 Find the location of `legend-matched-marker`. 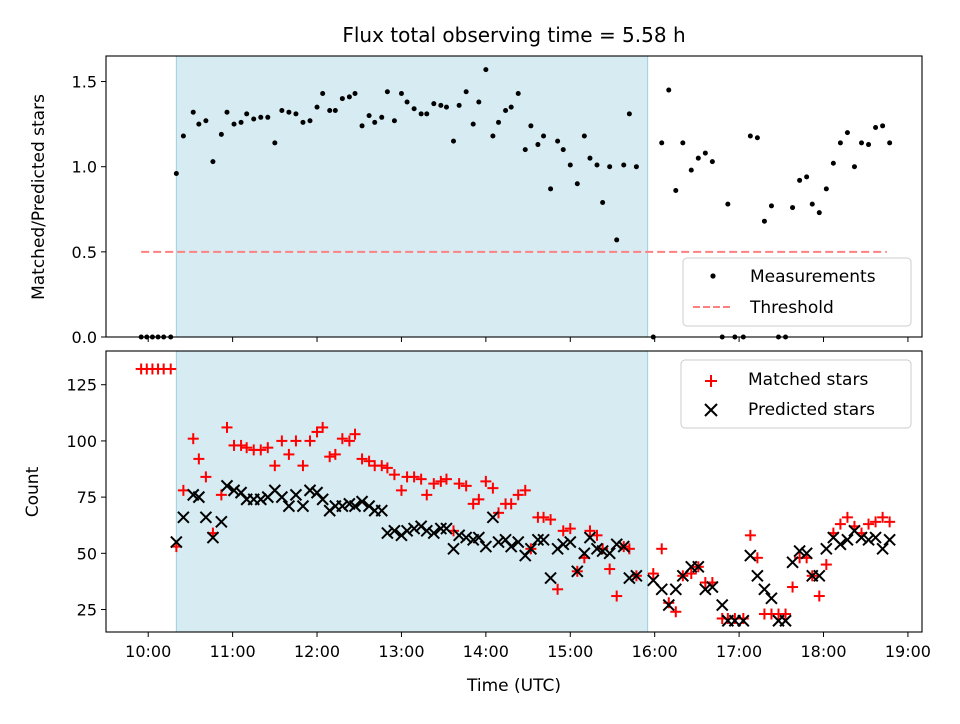

legend-matched-marker is located at coordinates (711, 381).